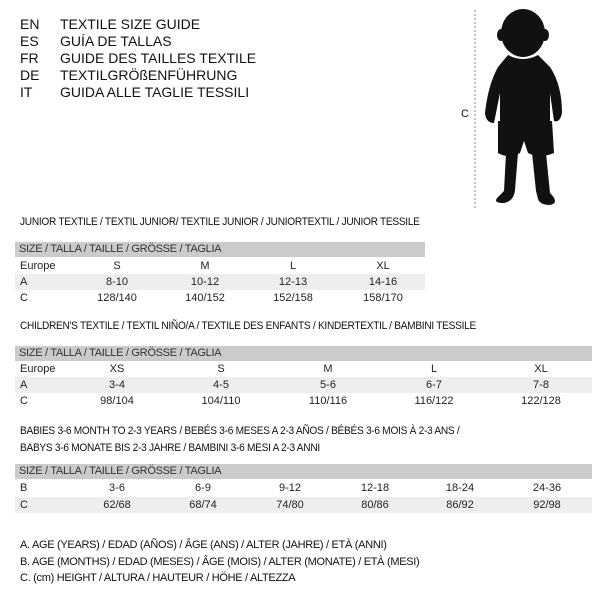 This screenshot has width=600, height=600. I want to click on guide-title-de: TEXTILGRÖßENFÜHRUNG, so click(149, 75).